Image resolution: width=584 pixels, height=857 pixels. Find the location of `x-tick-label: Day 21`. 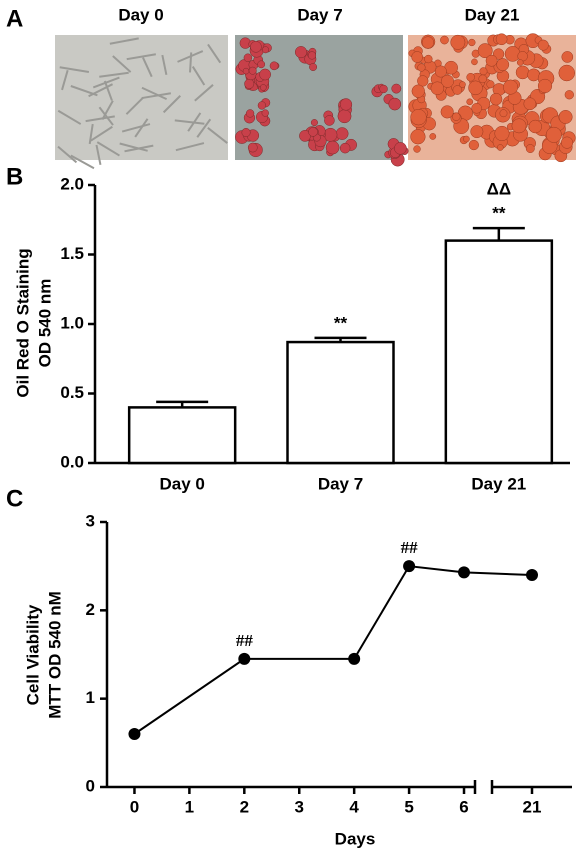

x-tick-label: Day 21 is located at coordinates (498, 483).